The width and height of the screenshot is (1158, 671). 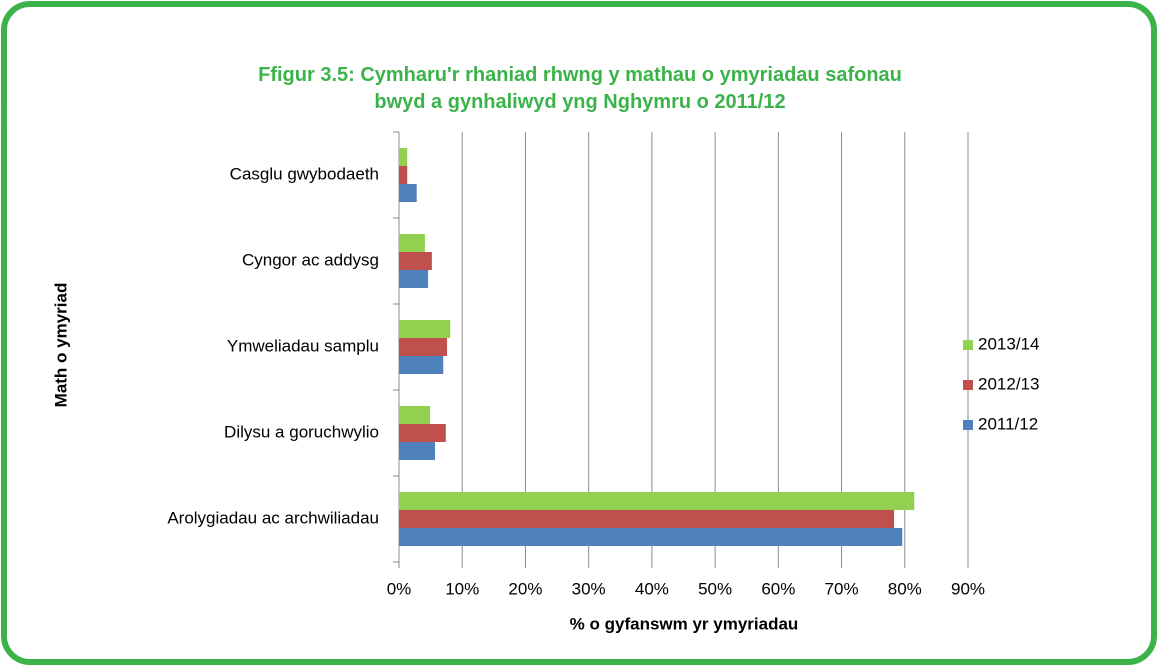 I want to click on x-tick-label: 80%, so click(x=905, y=588).